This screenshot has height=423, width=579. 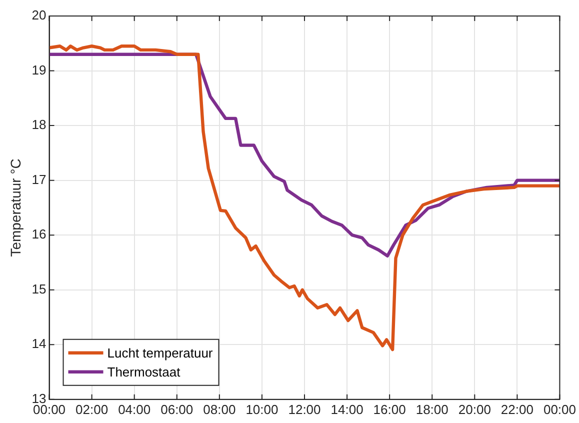 What do you see at coordinates (219, 409) in the screenshot?
I see `x-tick-label: 08:00` at bounding box center [219, 409].